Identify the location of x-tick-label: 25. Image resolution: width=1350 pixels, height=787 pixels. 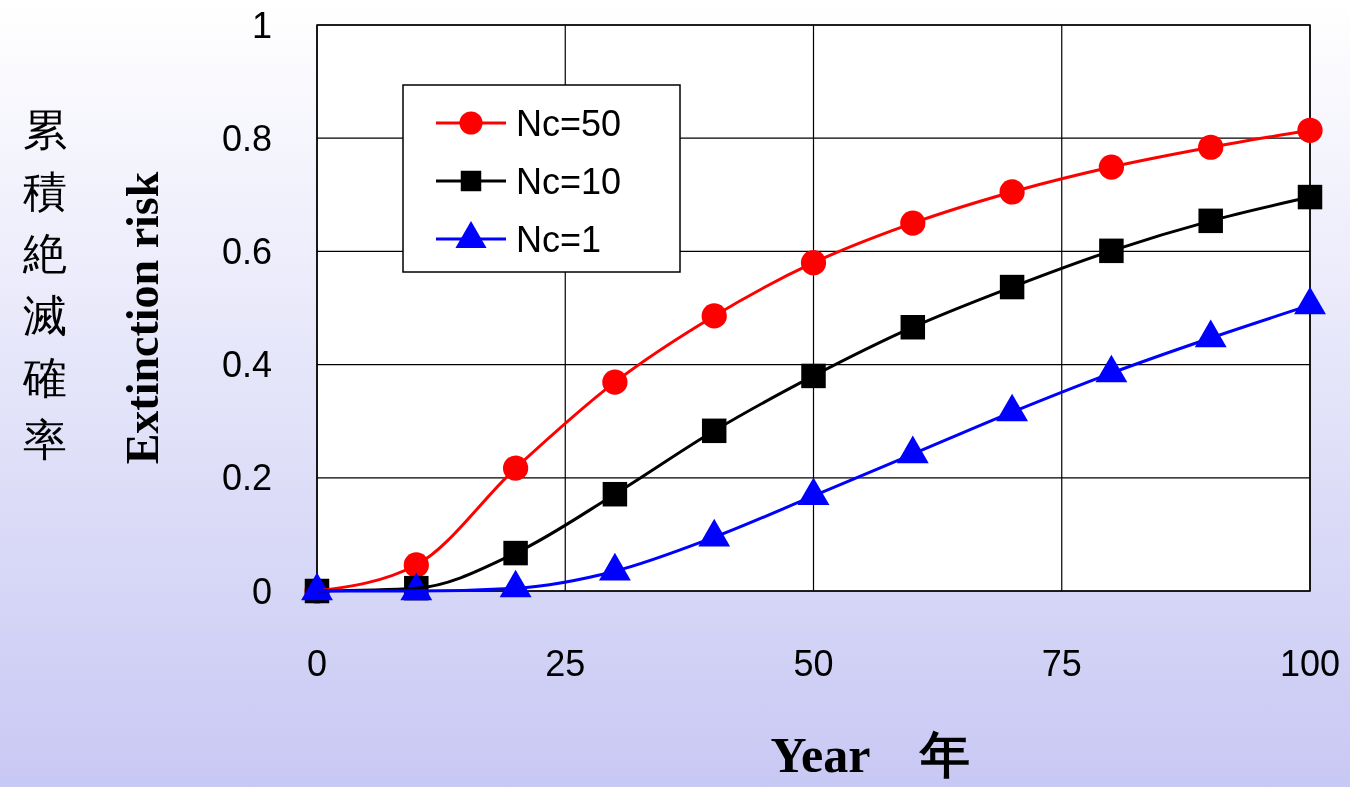
(565, 663).